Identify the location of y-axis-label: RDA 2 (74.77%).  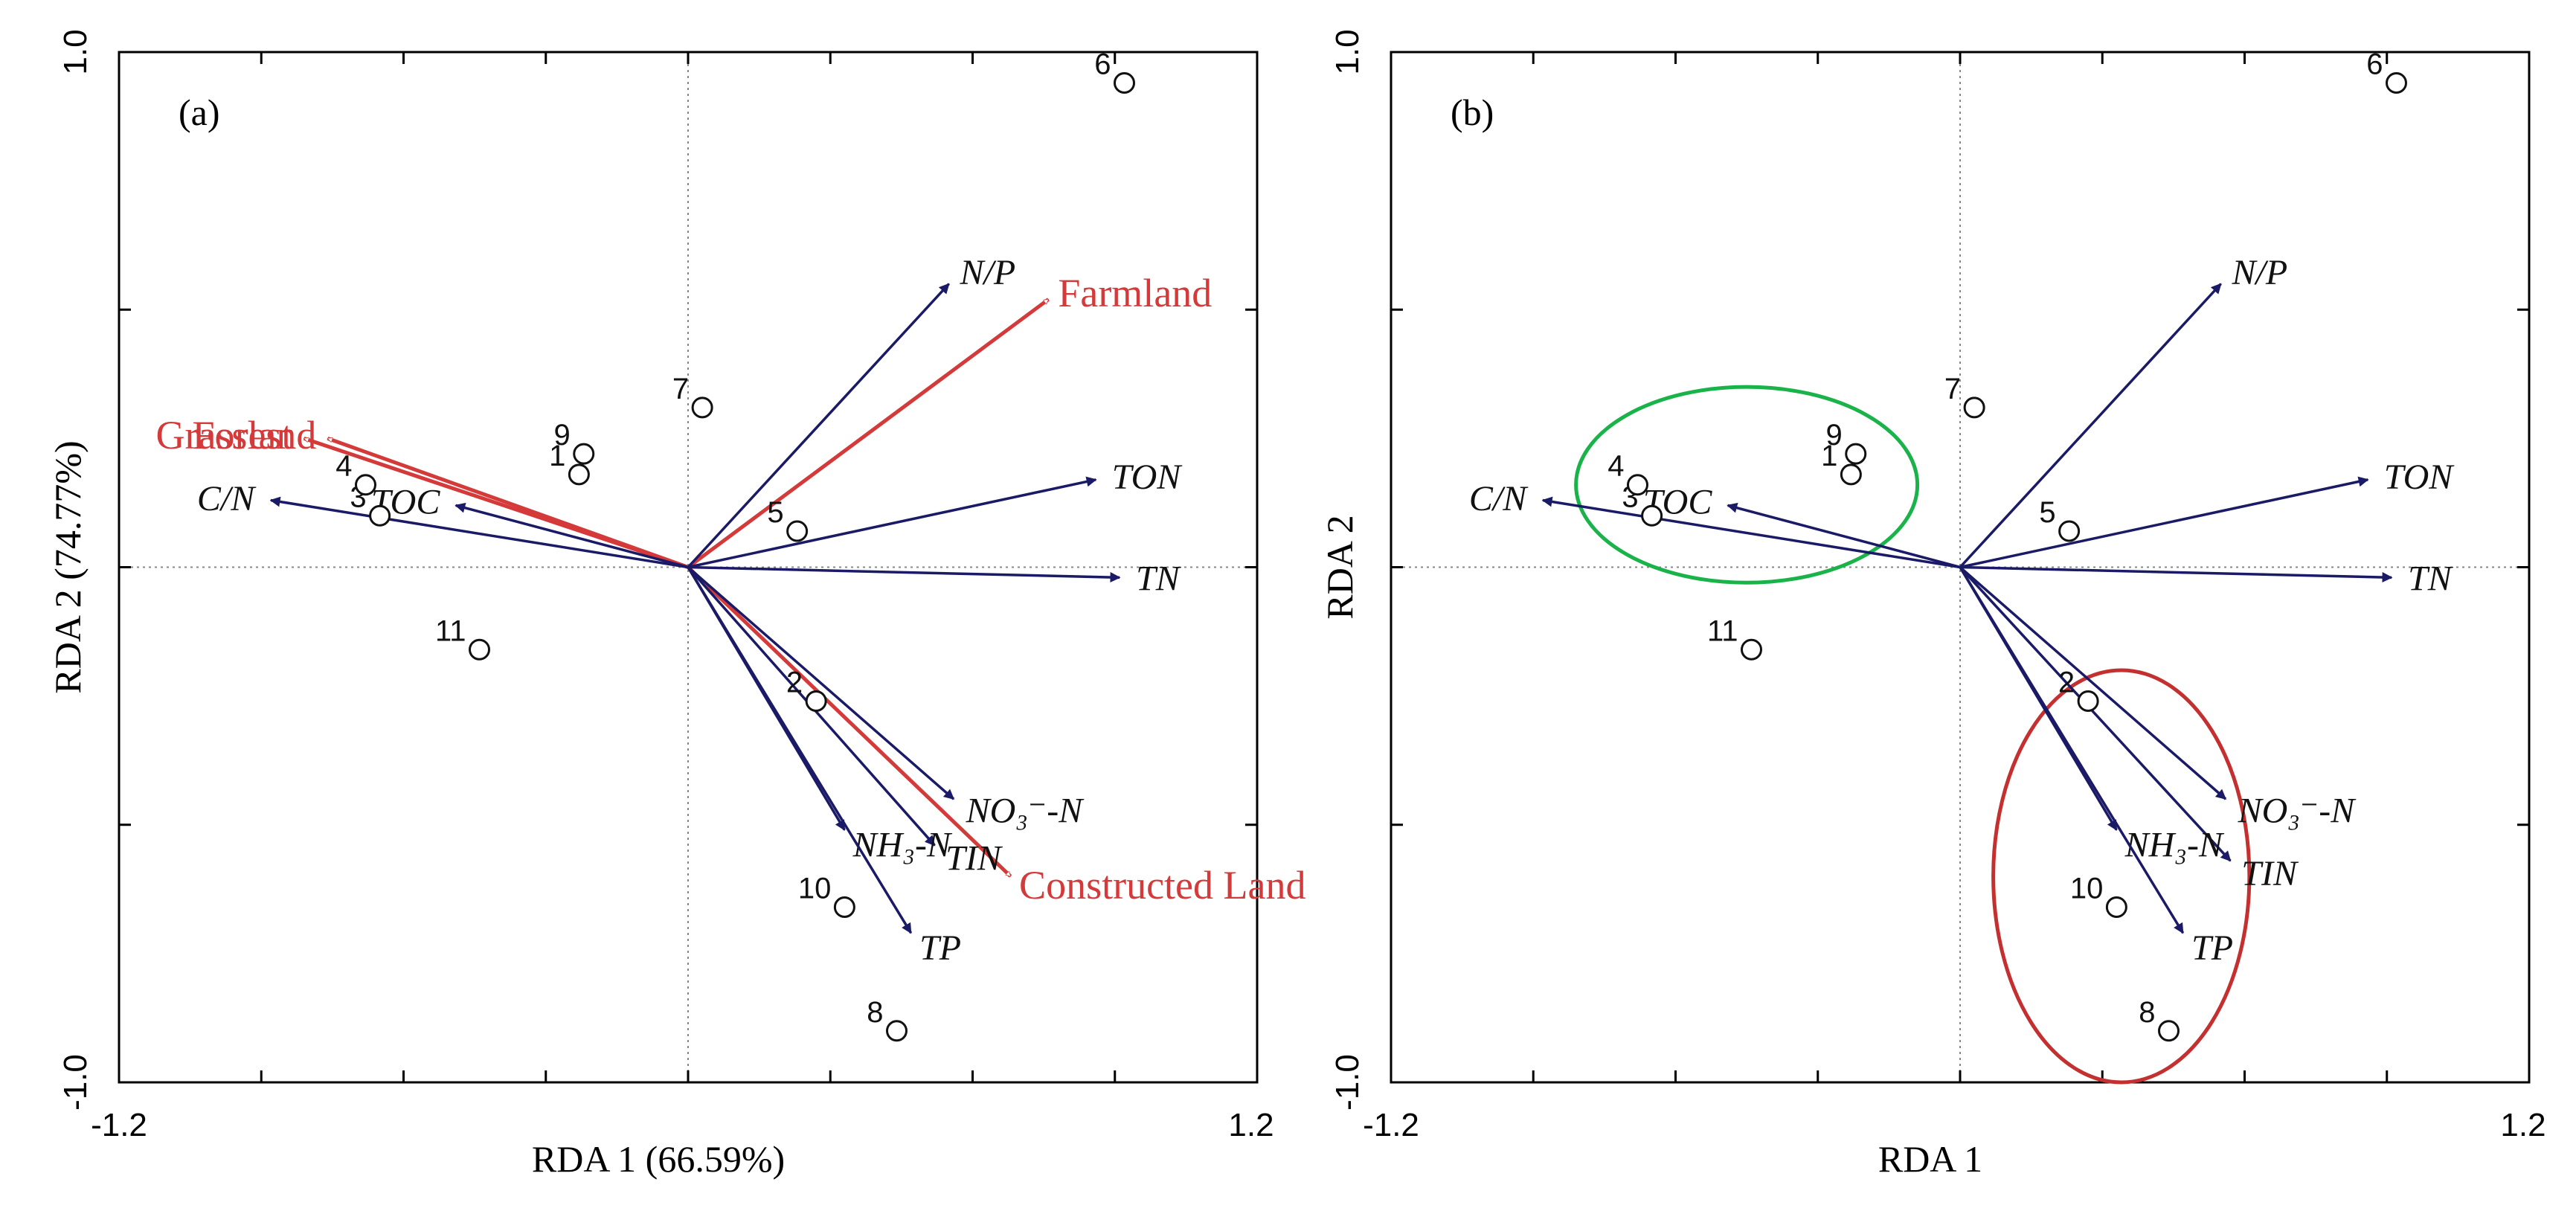
(68, 567).